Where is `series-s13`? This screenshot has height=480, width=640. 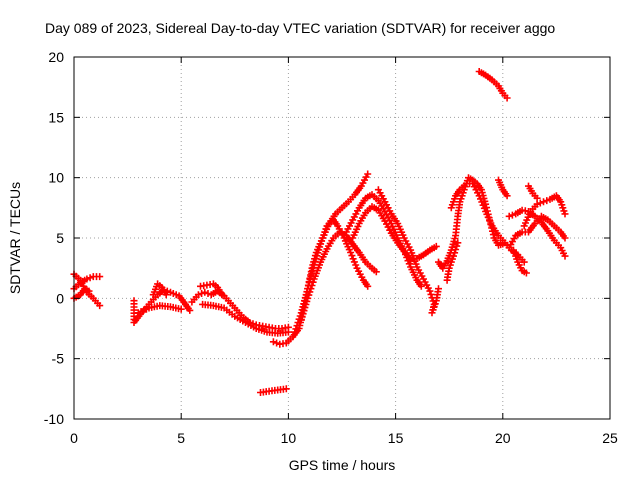
series-s13 is located at coordinates (338, 276).